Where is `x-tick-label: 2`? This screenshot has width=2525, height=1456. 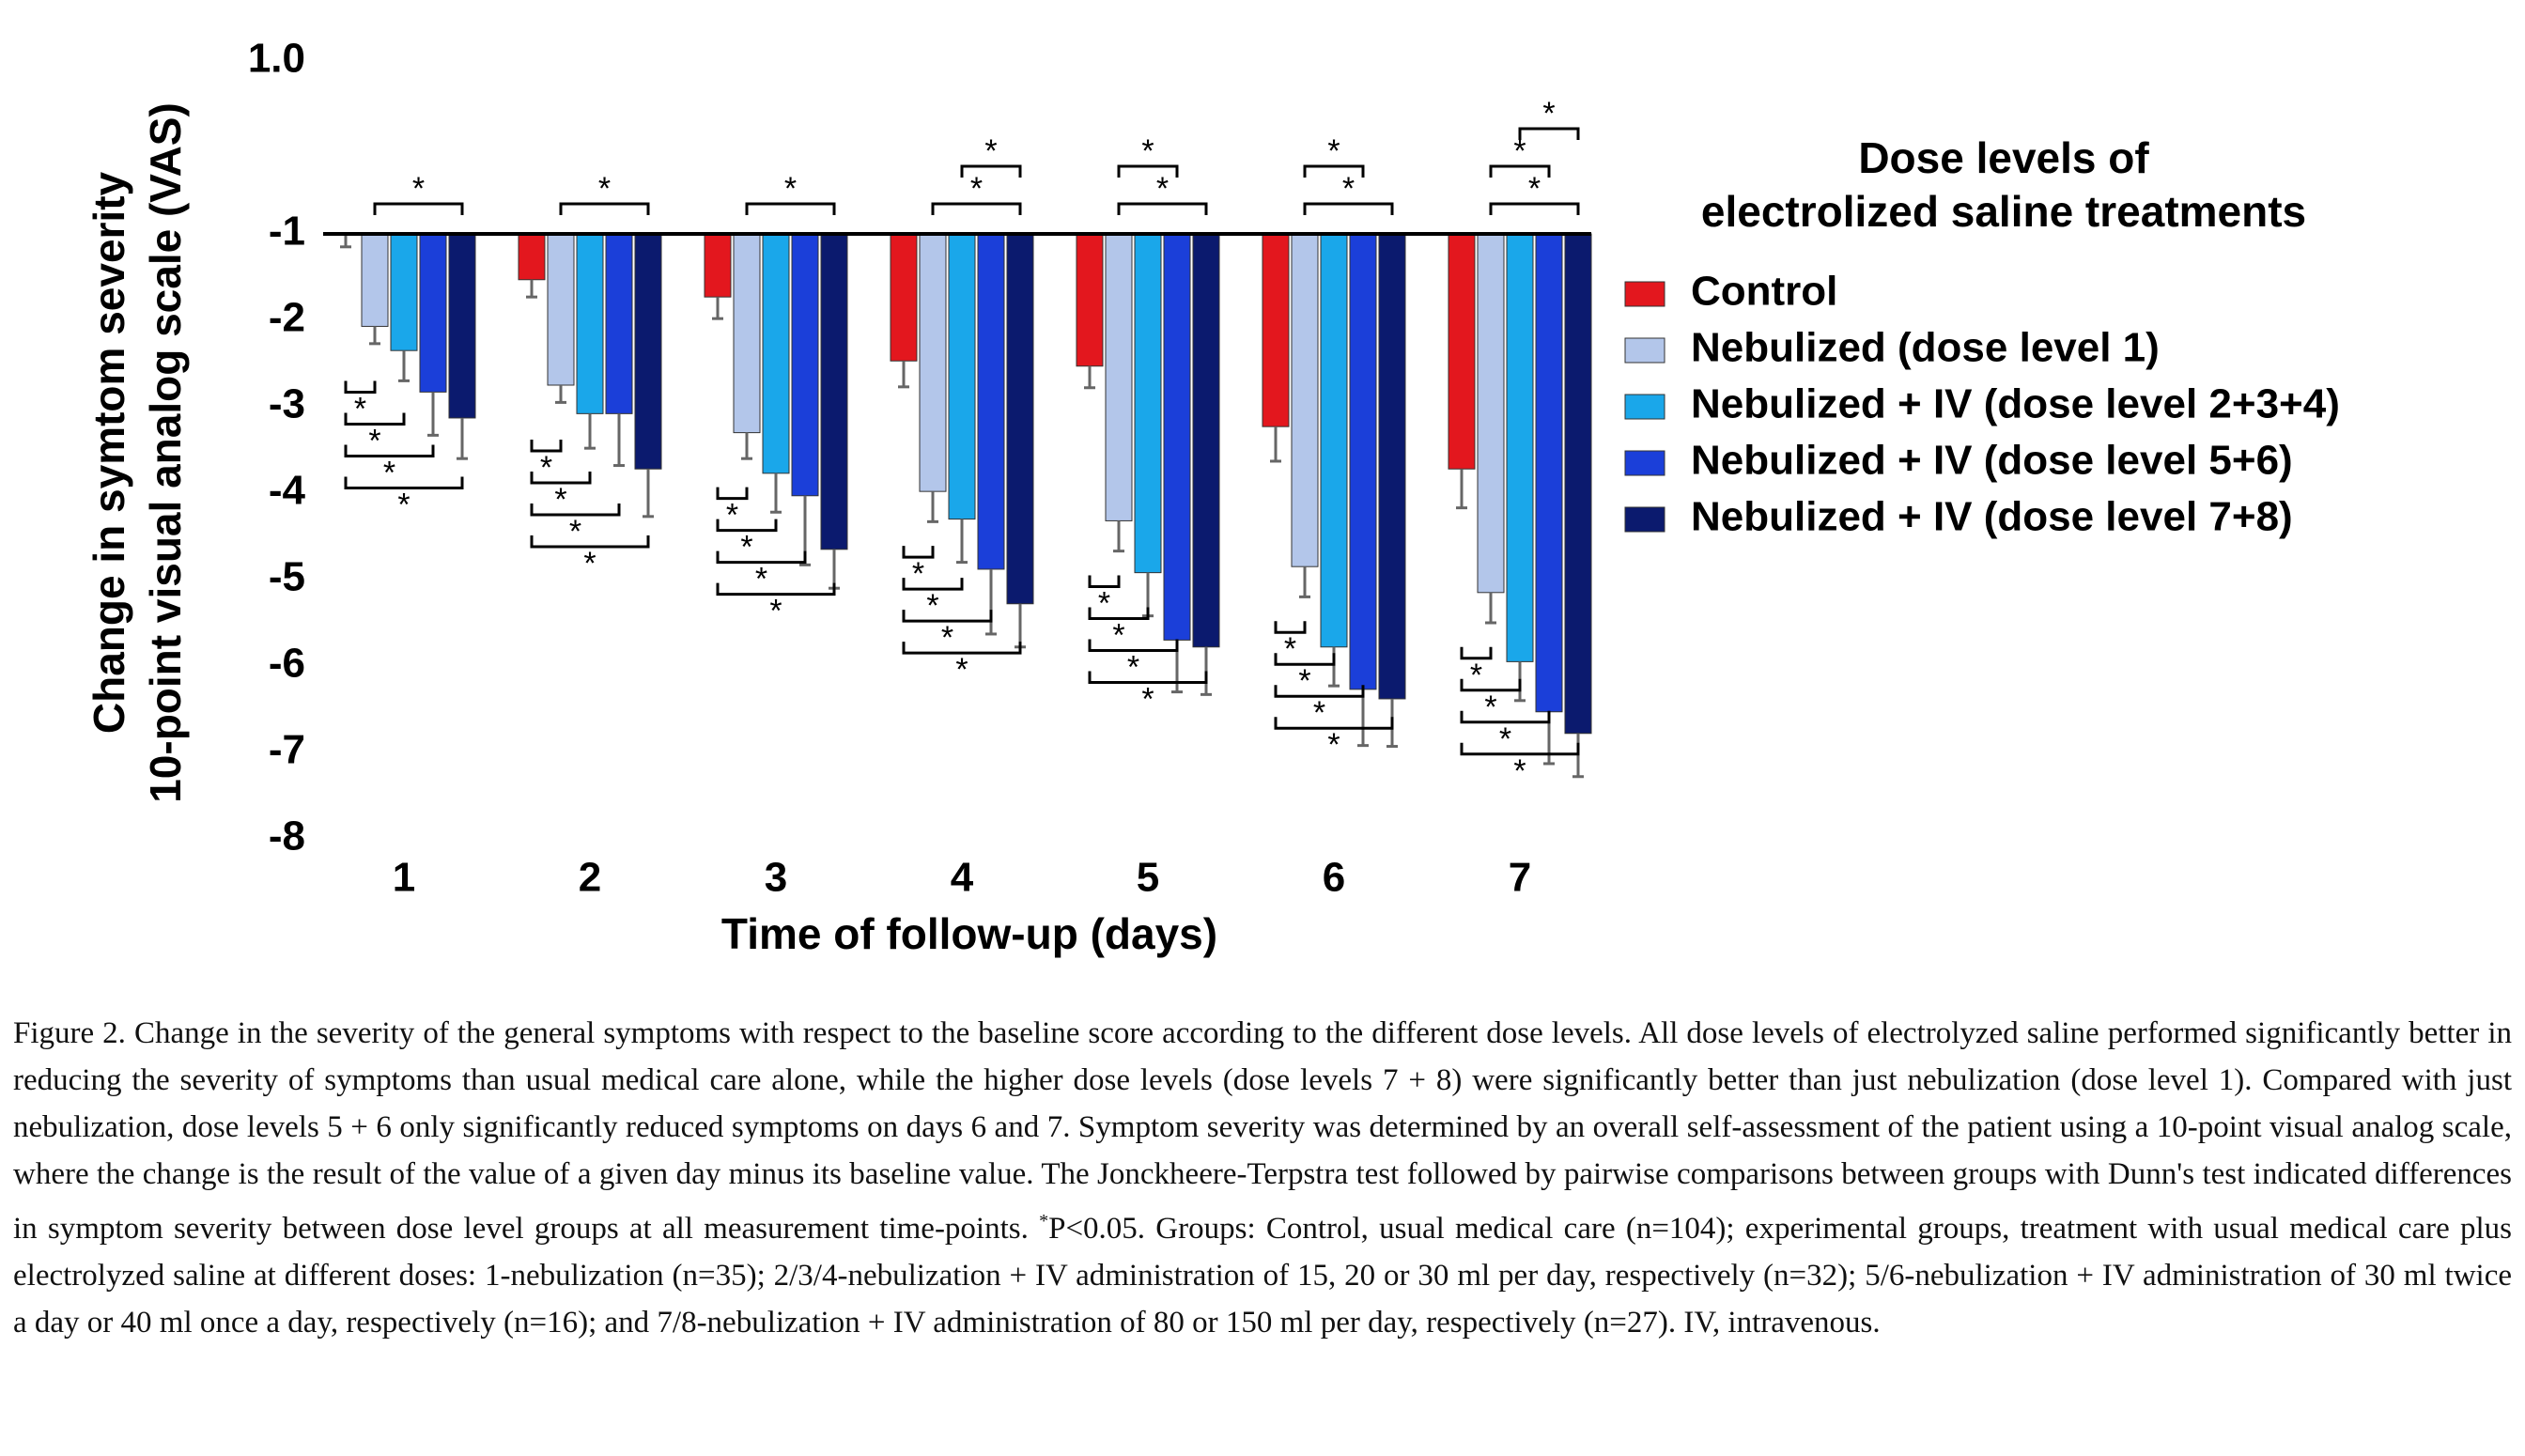
x-tick-label: 2 is located at coordinates (590, 878).